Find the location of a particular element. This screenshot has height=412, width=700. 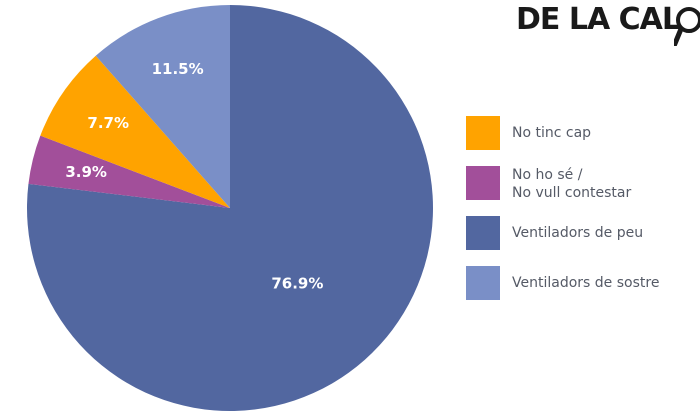

slice-value-label: 7.7% is located at coordinates (108, 123).